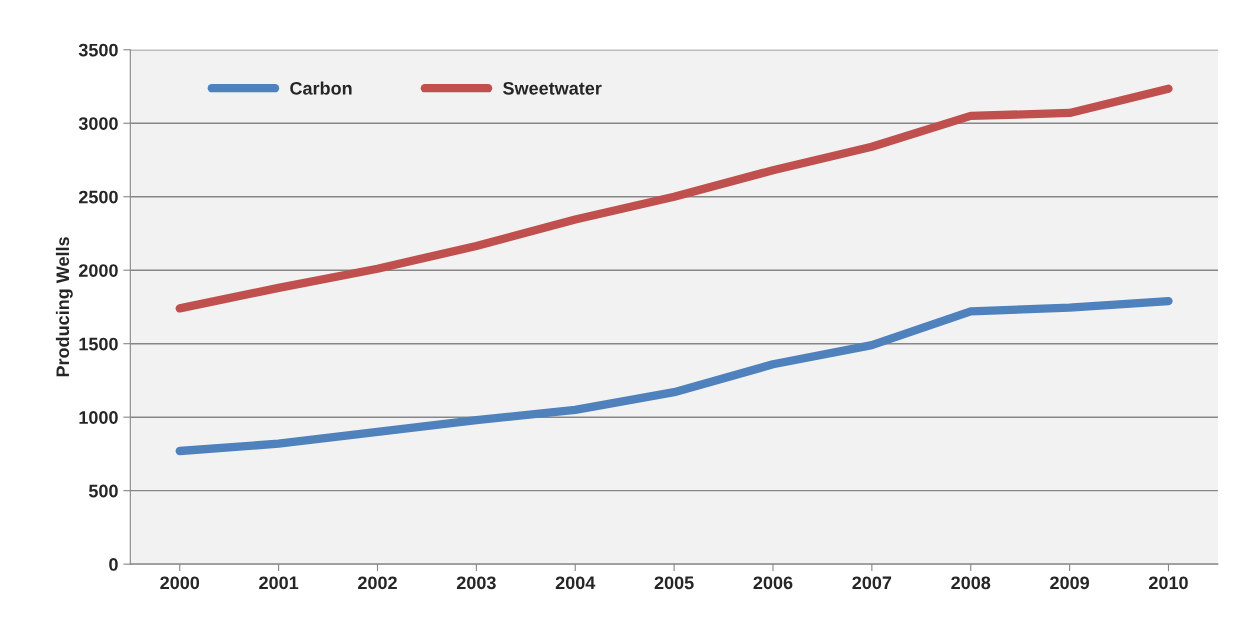 The width and height of the screenshot is (1253, 622). I want to click on legend-label: Sweetwater, so click(552, 88).